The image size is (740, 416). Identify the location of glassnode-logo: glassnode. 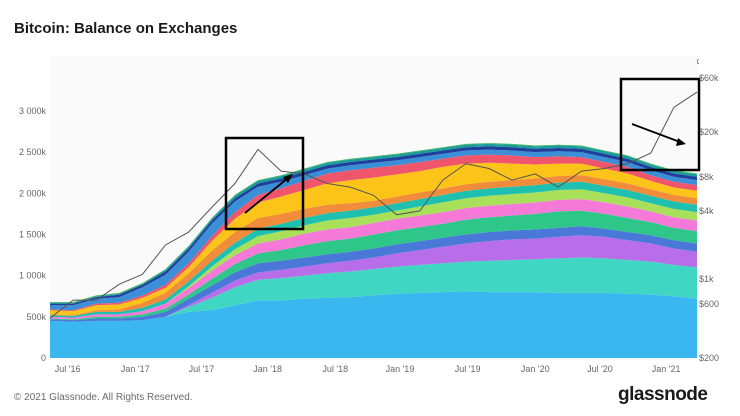
(663, 394).